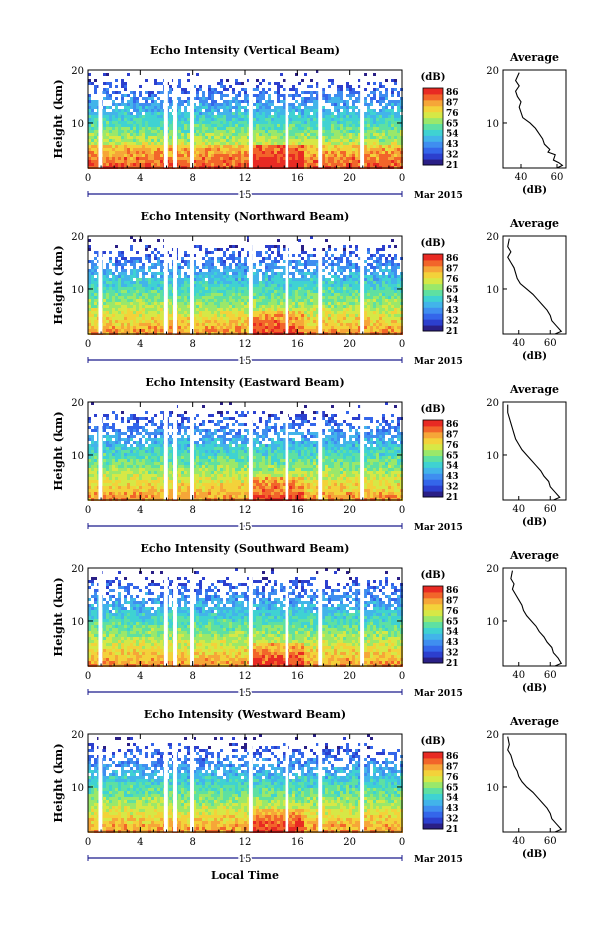  What do you see at coordinates (192, 119) in the screenshot?
I see `data-gap` at bounding box center [192, 119].